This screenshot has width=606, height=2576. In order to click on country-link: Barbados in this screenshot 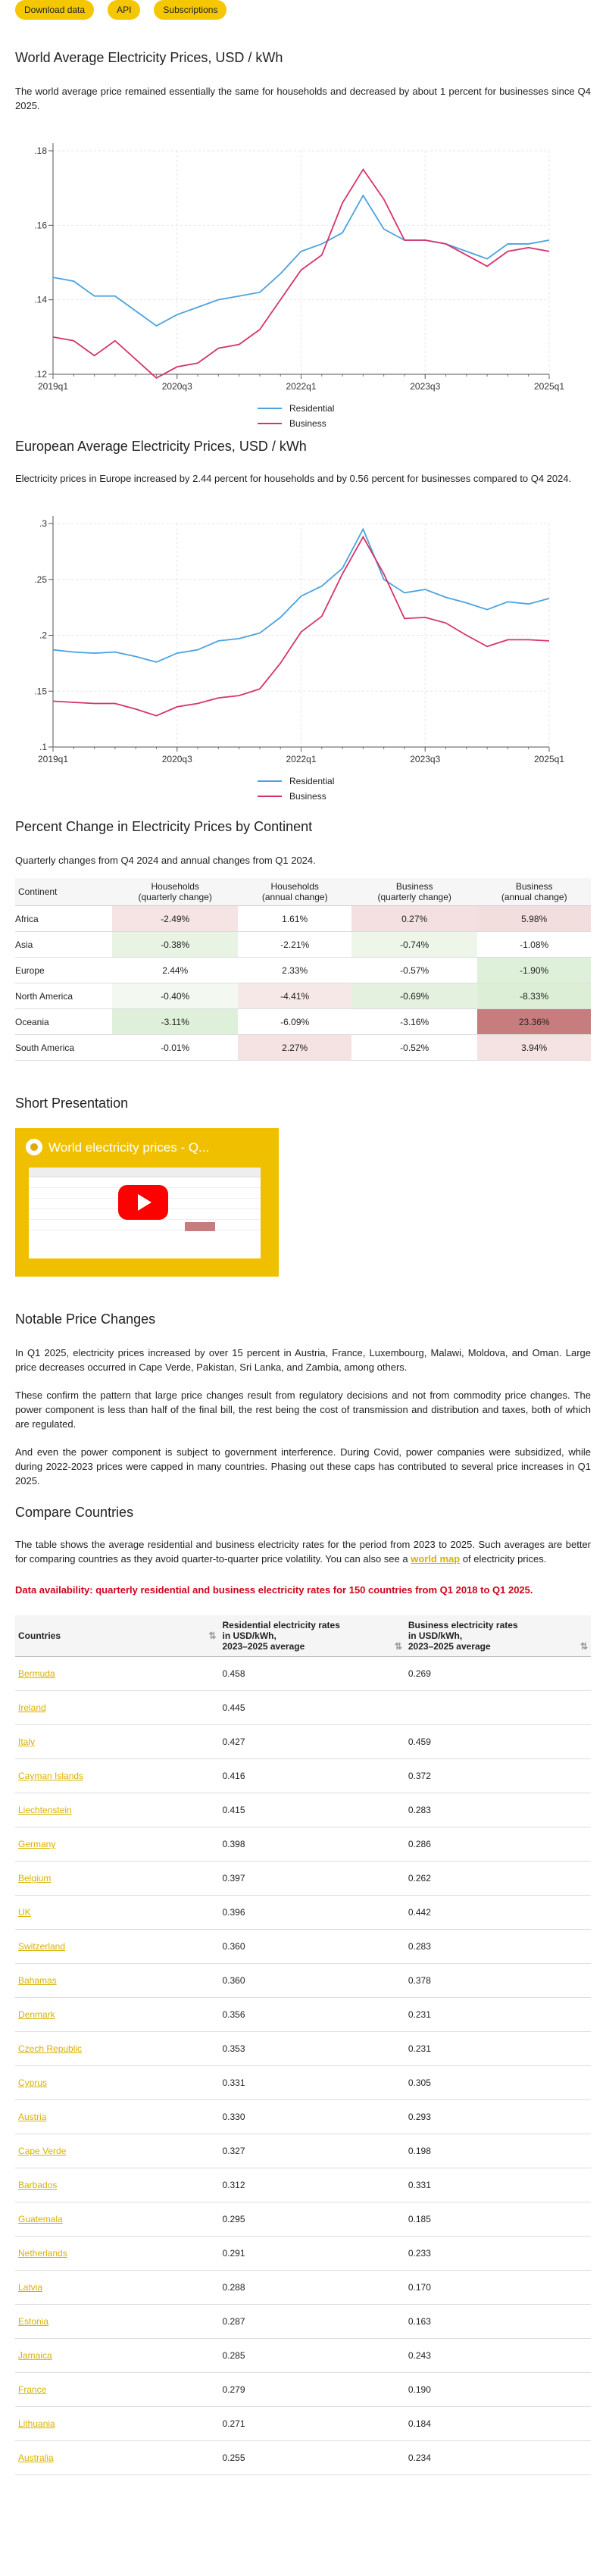, I will do `click(38, 2185)`.